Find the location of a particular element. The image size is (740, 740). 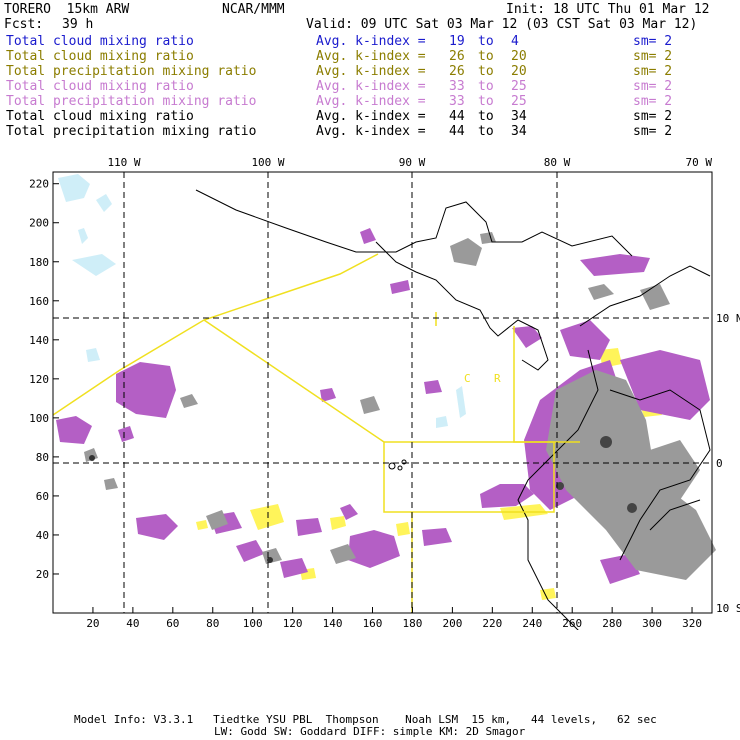

x-tick-label: 220 is located at coordinates (492, 623).